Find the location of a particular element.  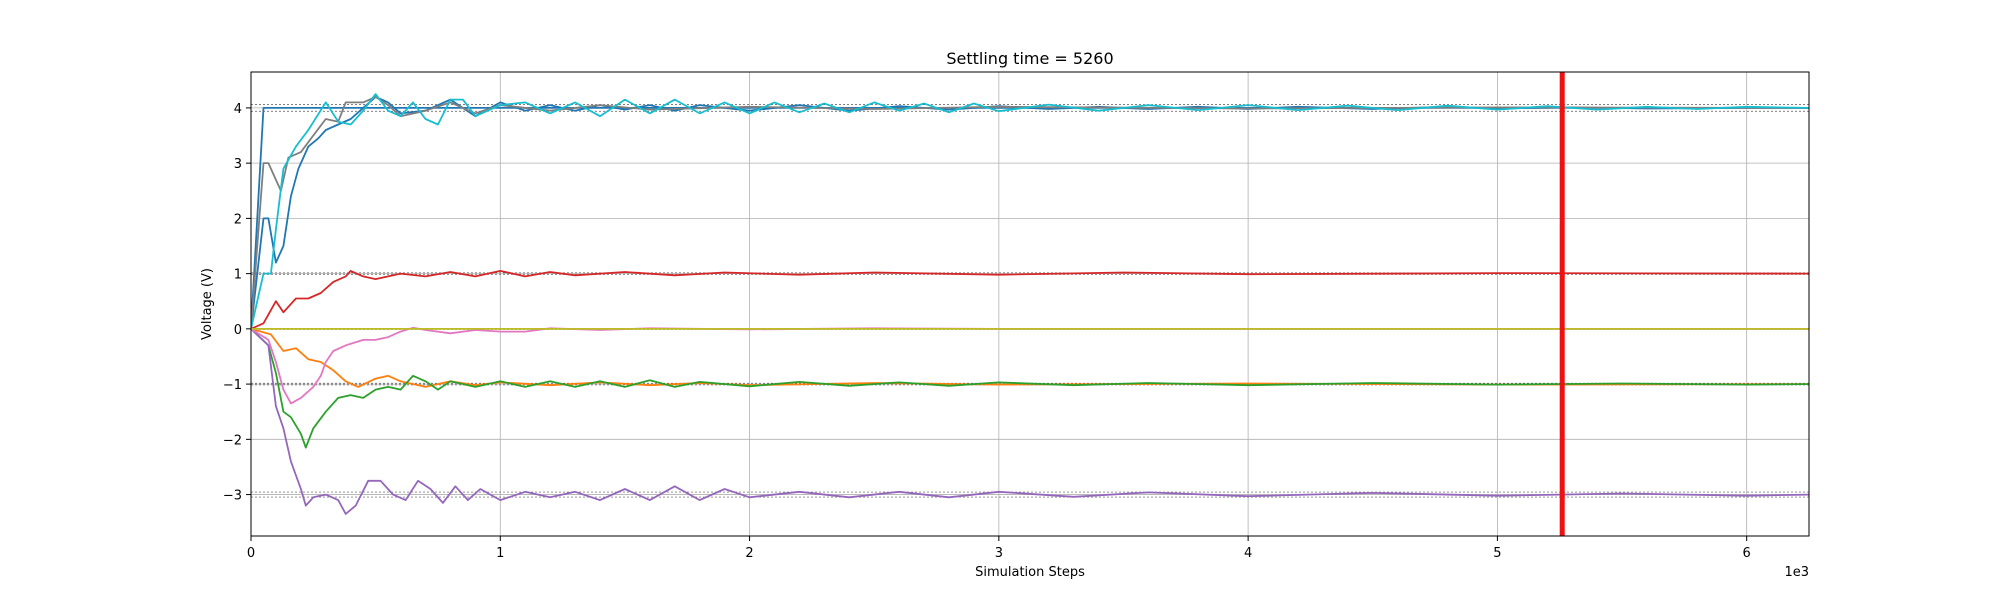

x-tick-label: 5 is located at coordinates (1497, 553).